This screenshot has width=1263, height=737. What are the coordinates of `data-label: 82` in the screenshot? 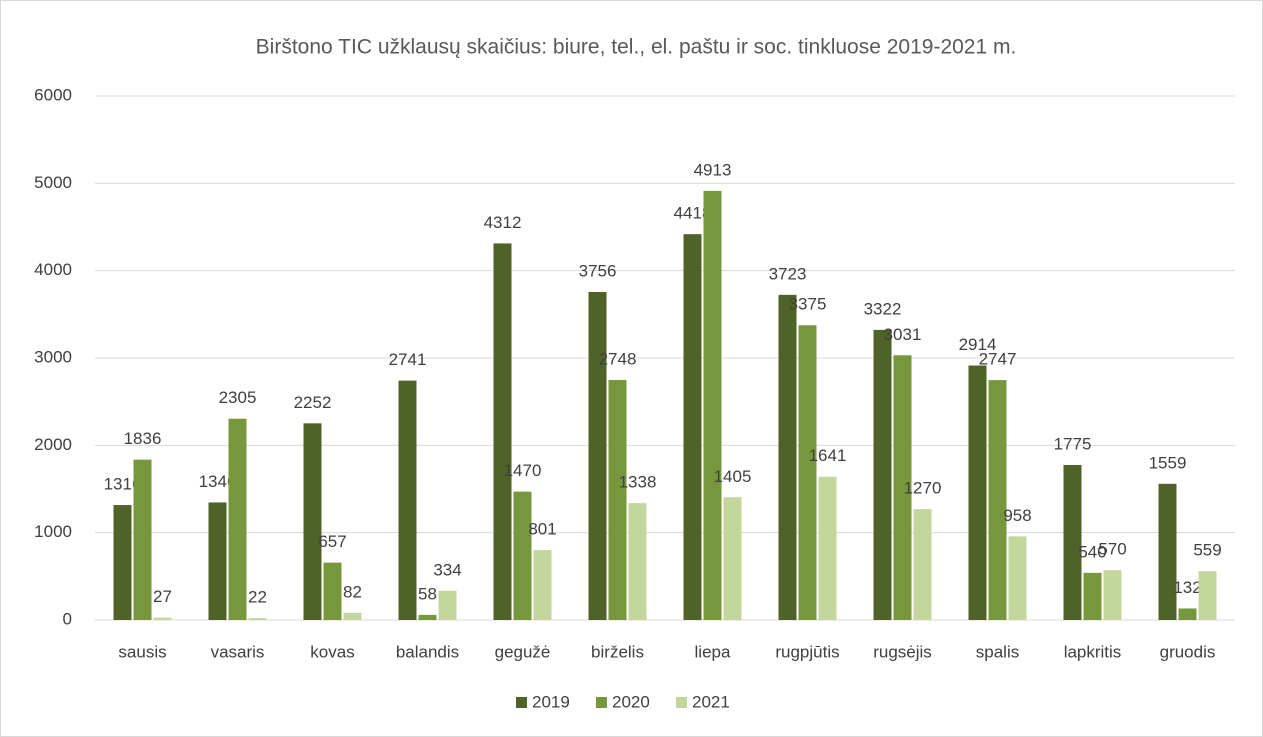 It's located at (352, 591).